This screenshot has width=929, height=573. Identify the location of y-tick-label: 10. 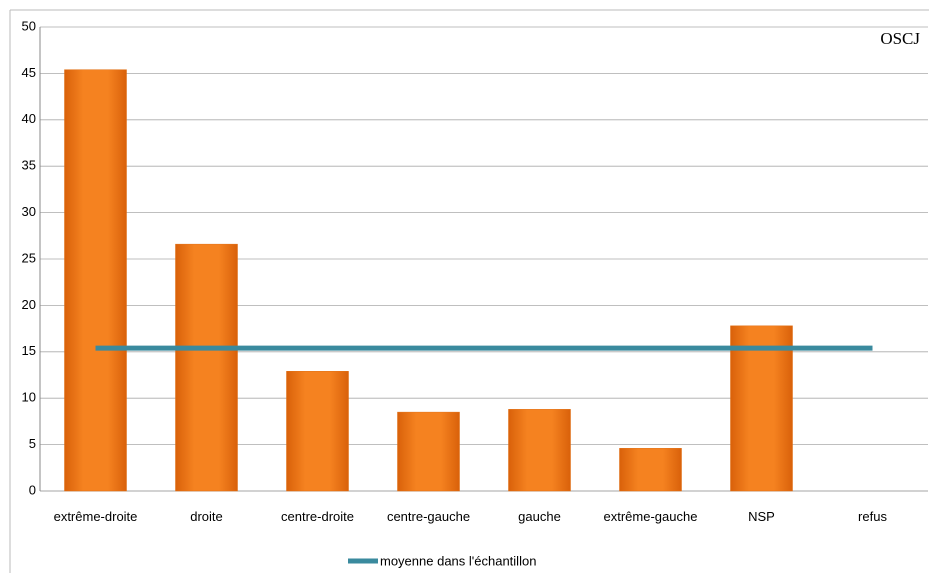
(29, 397).